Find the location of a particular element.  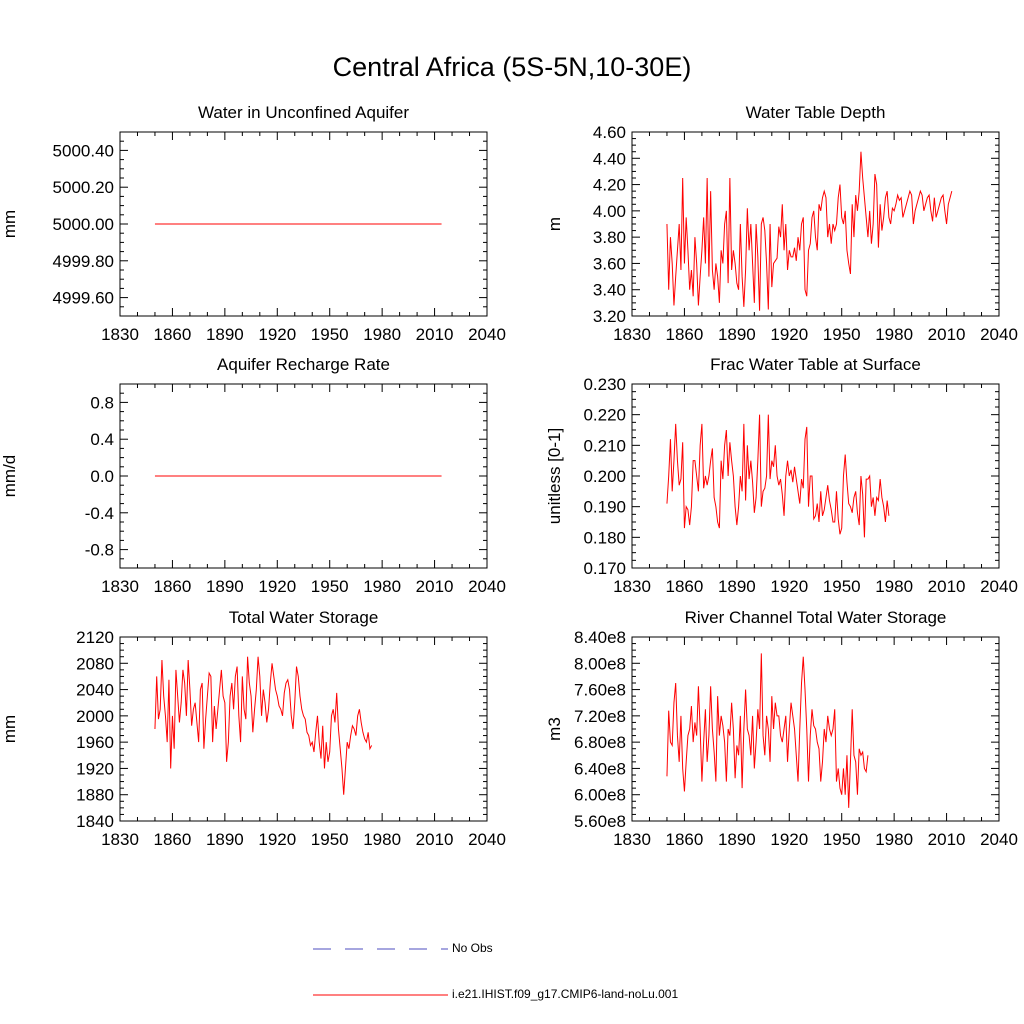

panel-3-ytick-label: 0.8 is located at coordinates (102, 402).